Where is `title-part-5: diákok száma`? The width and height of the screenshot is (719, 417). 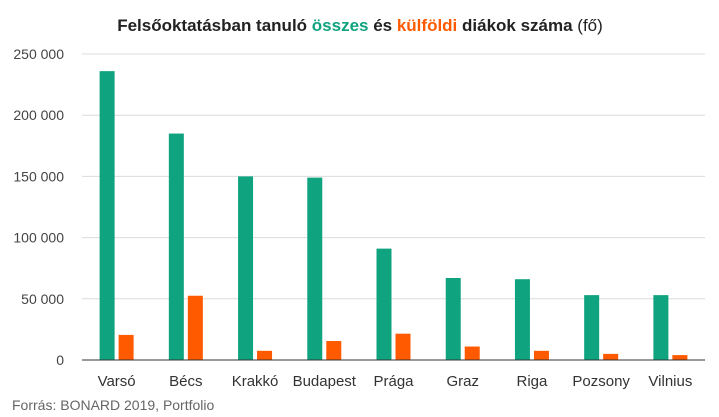
title-part-5: diákok száma is located at coordinates (515, 25).